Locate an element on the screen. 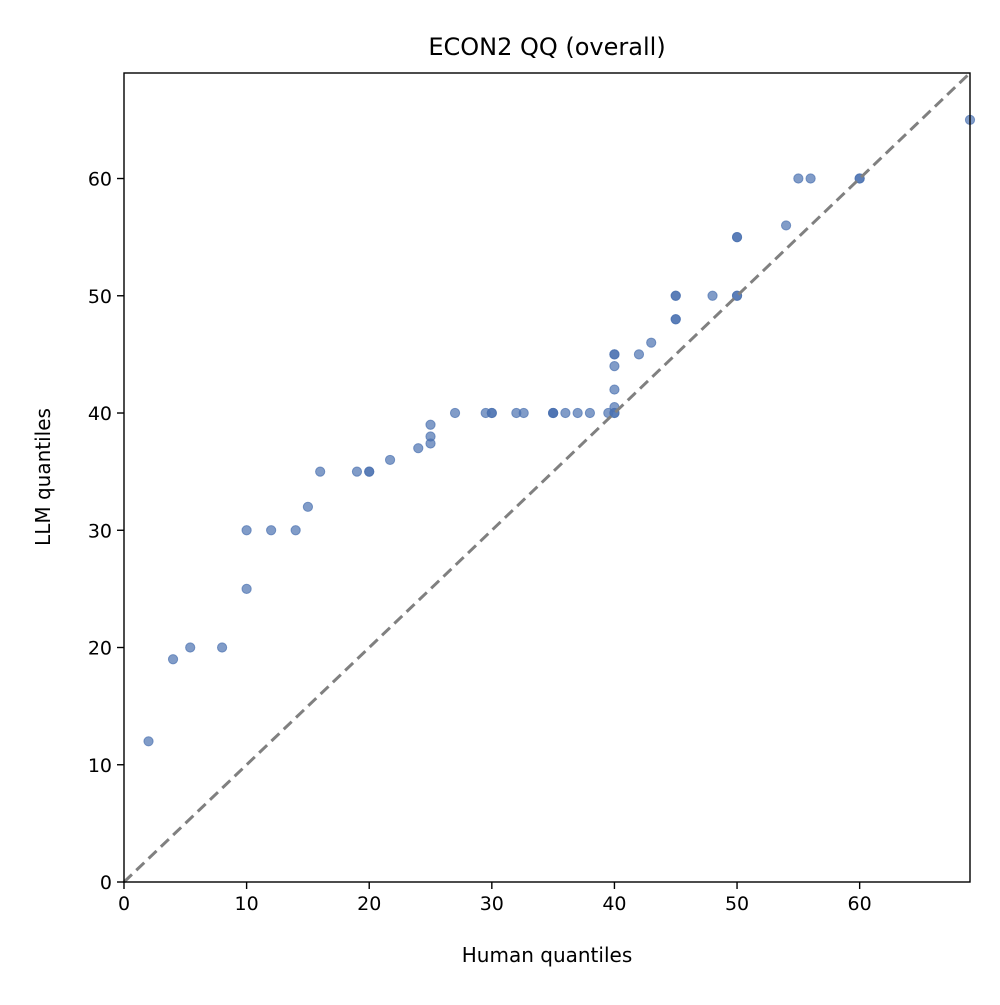 The image size is (1000, 1005). x-tick-label: 20 is located at coordinates (369, 904).